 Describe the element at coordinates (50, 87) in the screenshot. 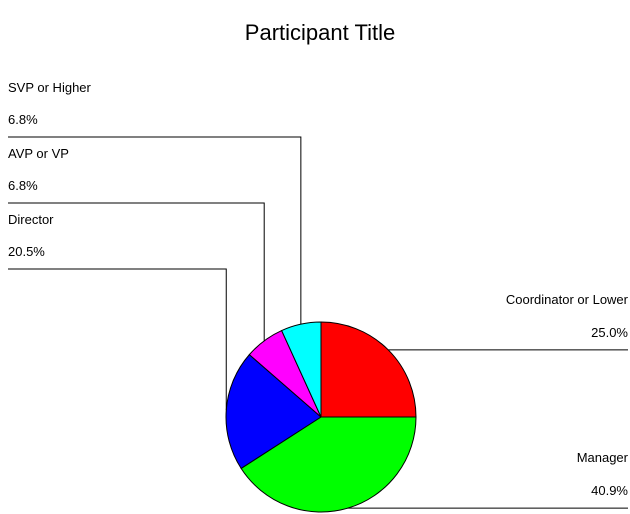

I see `slice-label: SVP or Higher` at that location.